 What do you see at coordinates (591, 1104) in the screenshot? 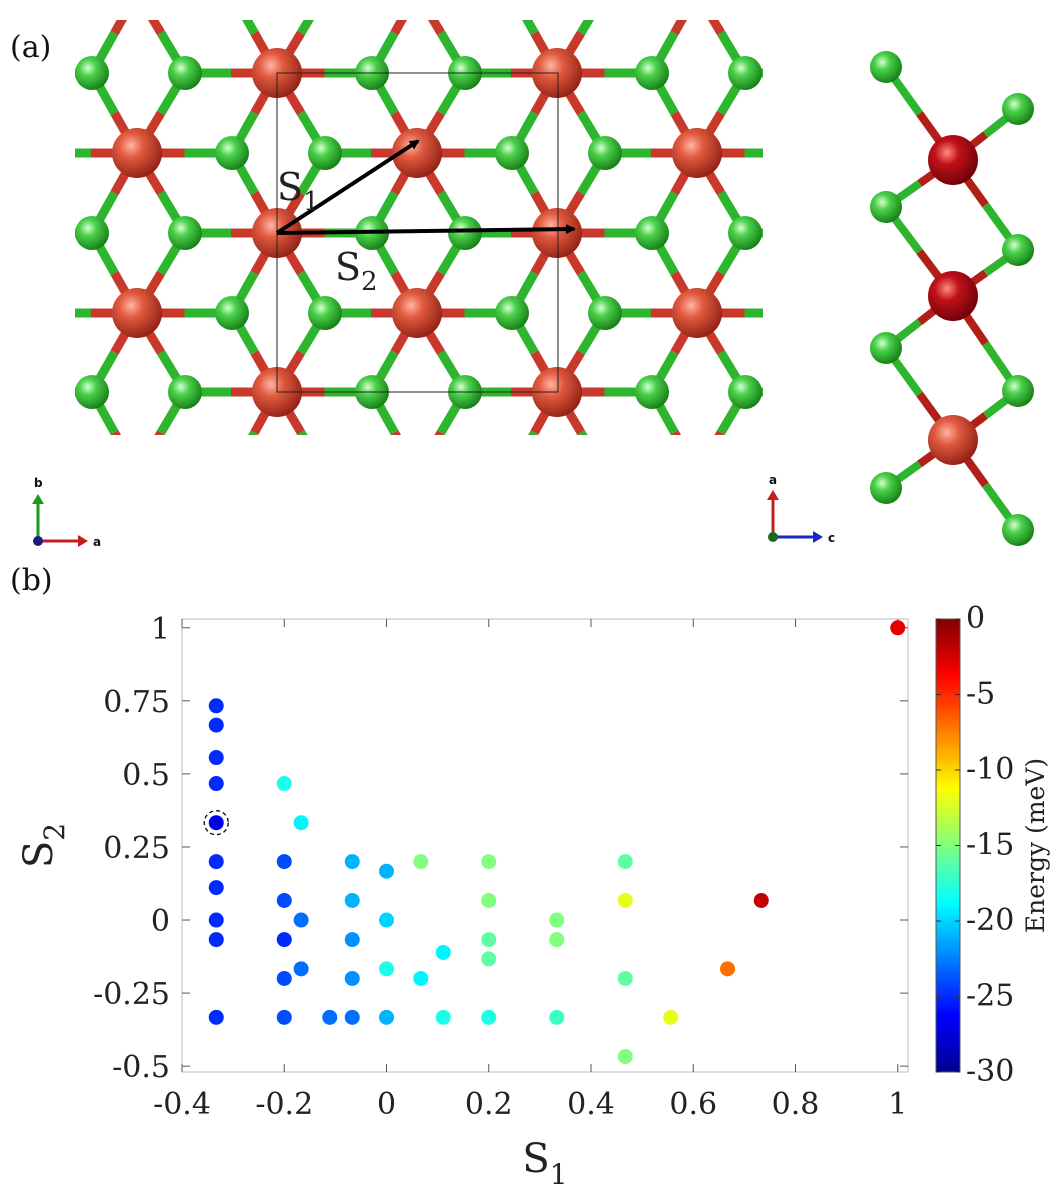
I see `x-tick-label: 0.4` at bounding box center [591, 1104].